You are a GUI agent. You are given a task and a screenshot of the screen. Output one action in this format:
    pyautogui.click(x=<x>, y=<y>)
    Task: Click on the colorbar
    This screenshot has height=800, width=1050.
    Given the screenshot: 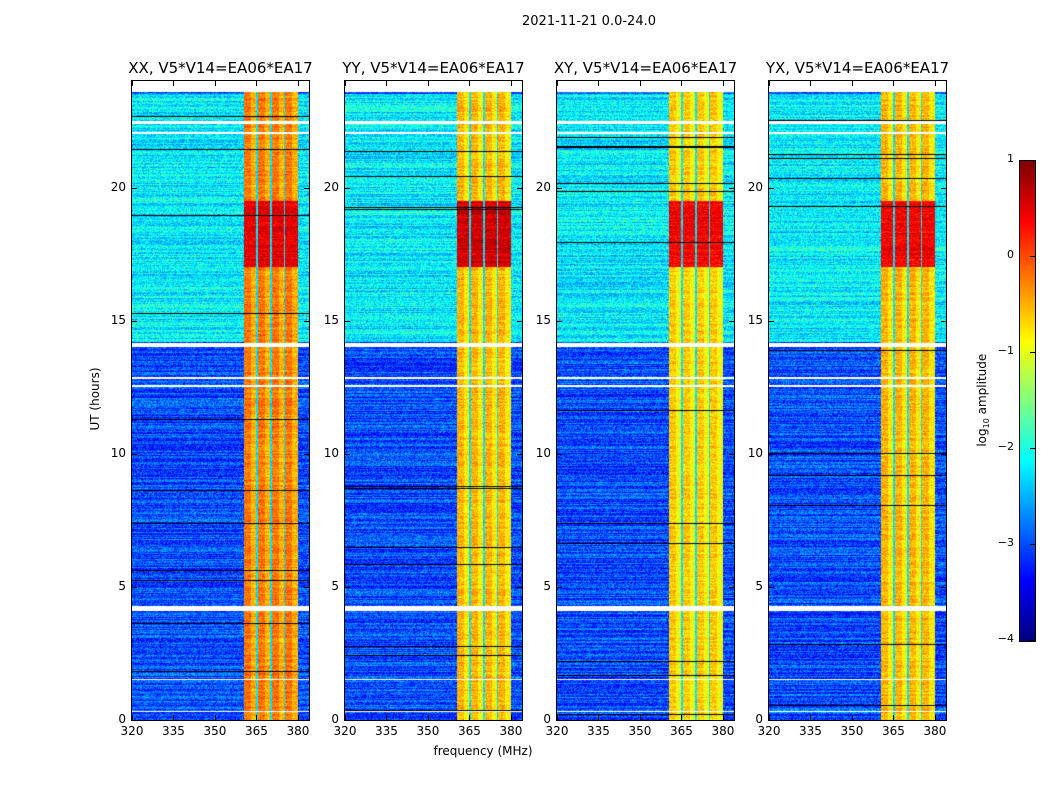 What is the action you would take?
    pyautogui.click(x=1027, y=401)
    